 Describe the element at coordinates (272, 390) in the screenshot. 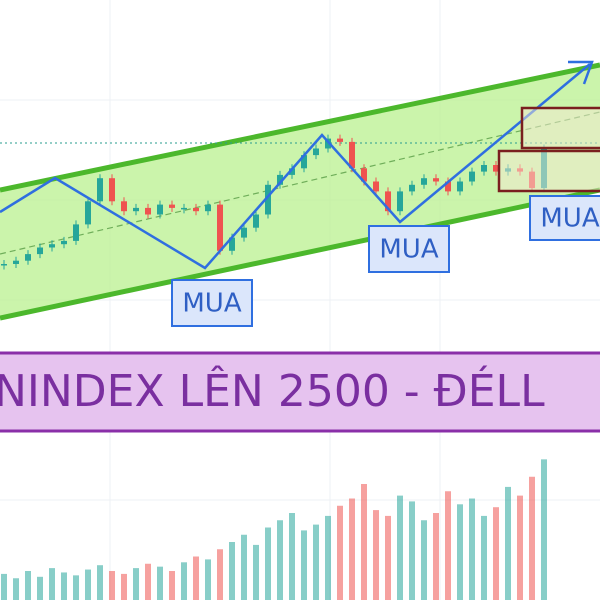

I see `chart-title: NINDEX LÊN 2500 - ĐÉLL` at that location.